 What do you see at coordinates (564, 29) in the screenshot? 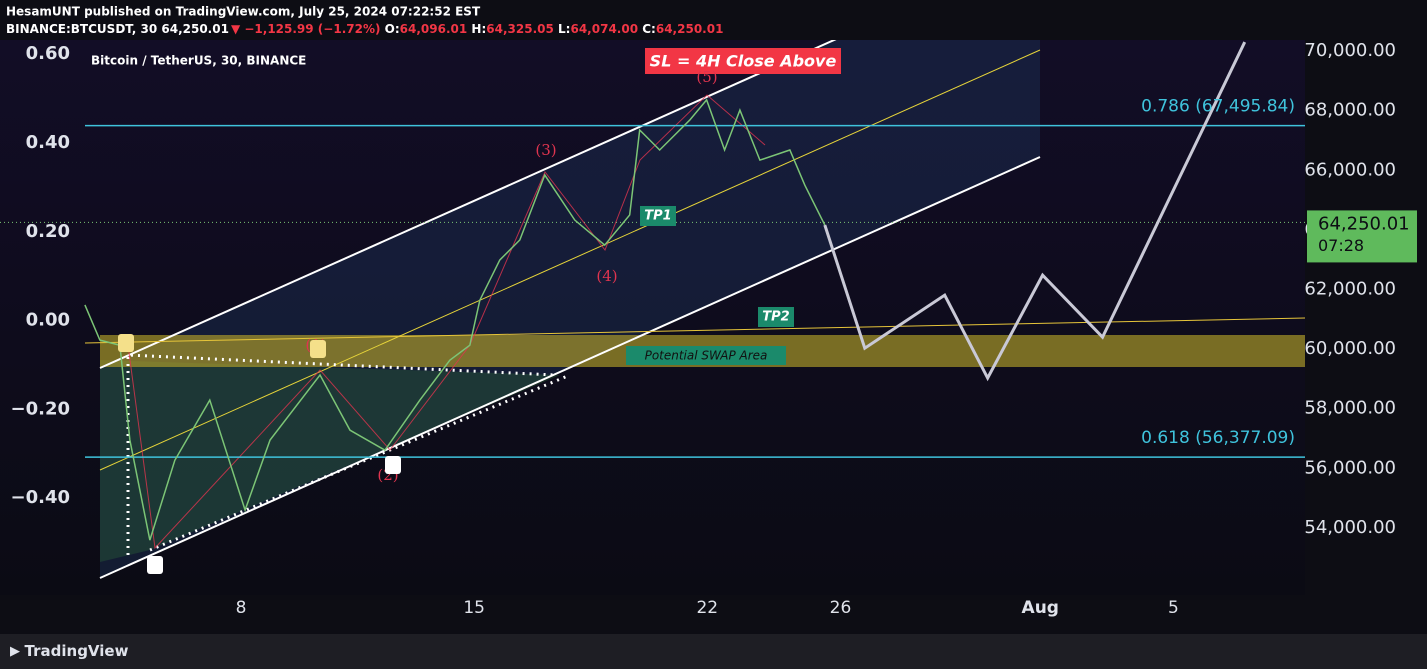
I see `l-label: L:` at bounding box center [564, 29].